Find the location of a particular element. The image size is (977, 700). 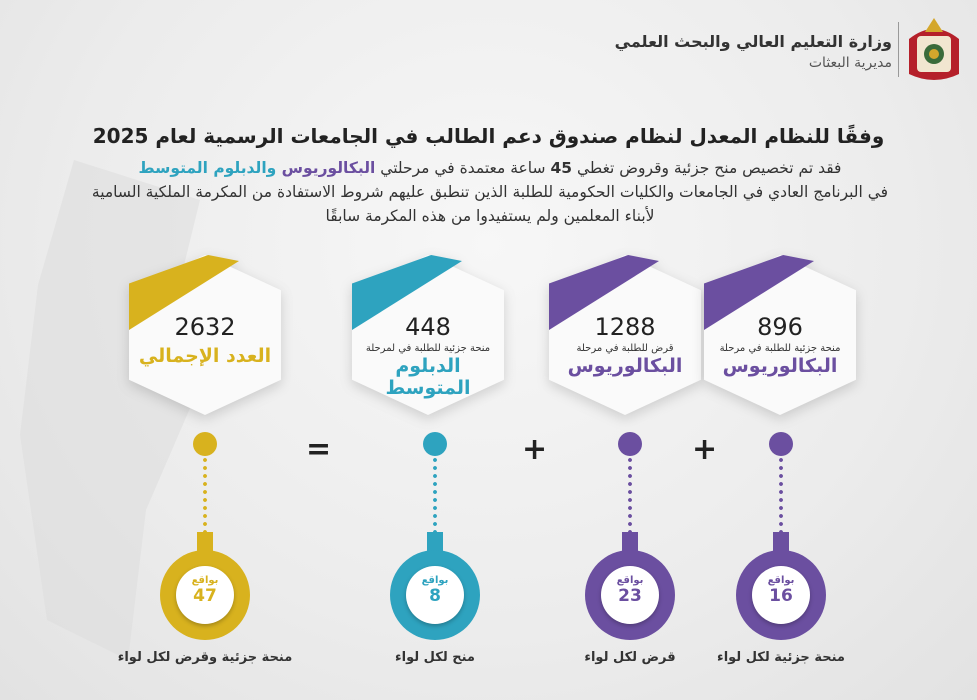

loan-per-district-pin: بواقع 23 is located at coordinates (630, 542).